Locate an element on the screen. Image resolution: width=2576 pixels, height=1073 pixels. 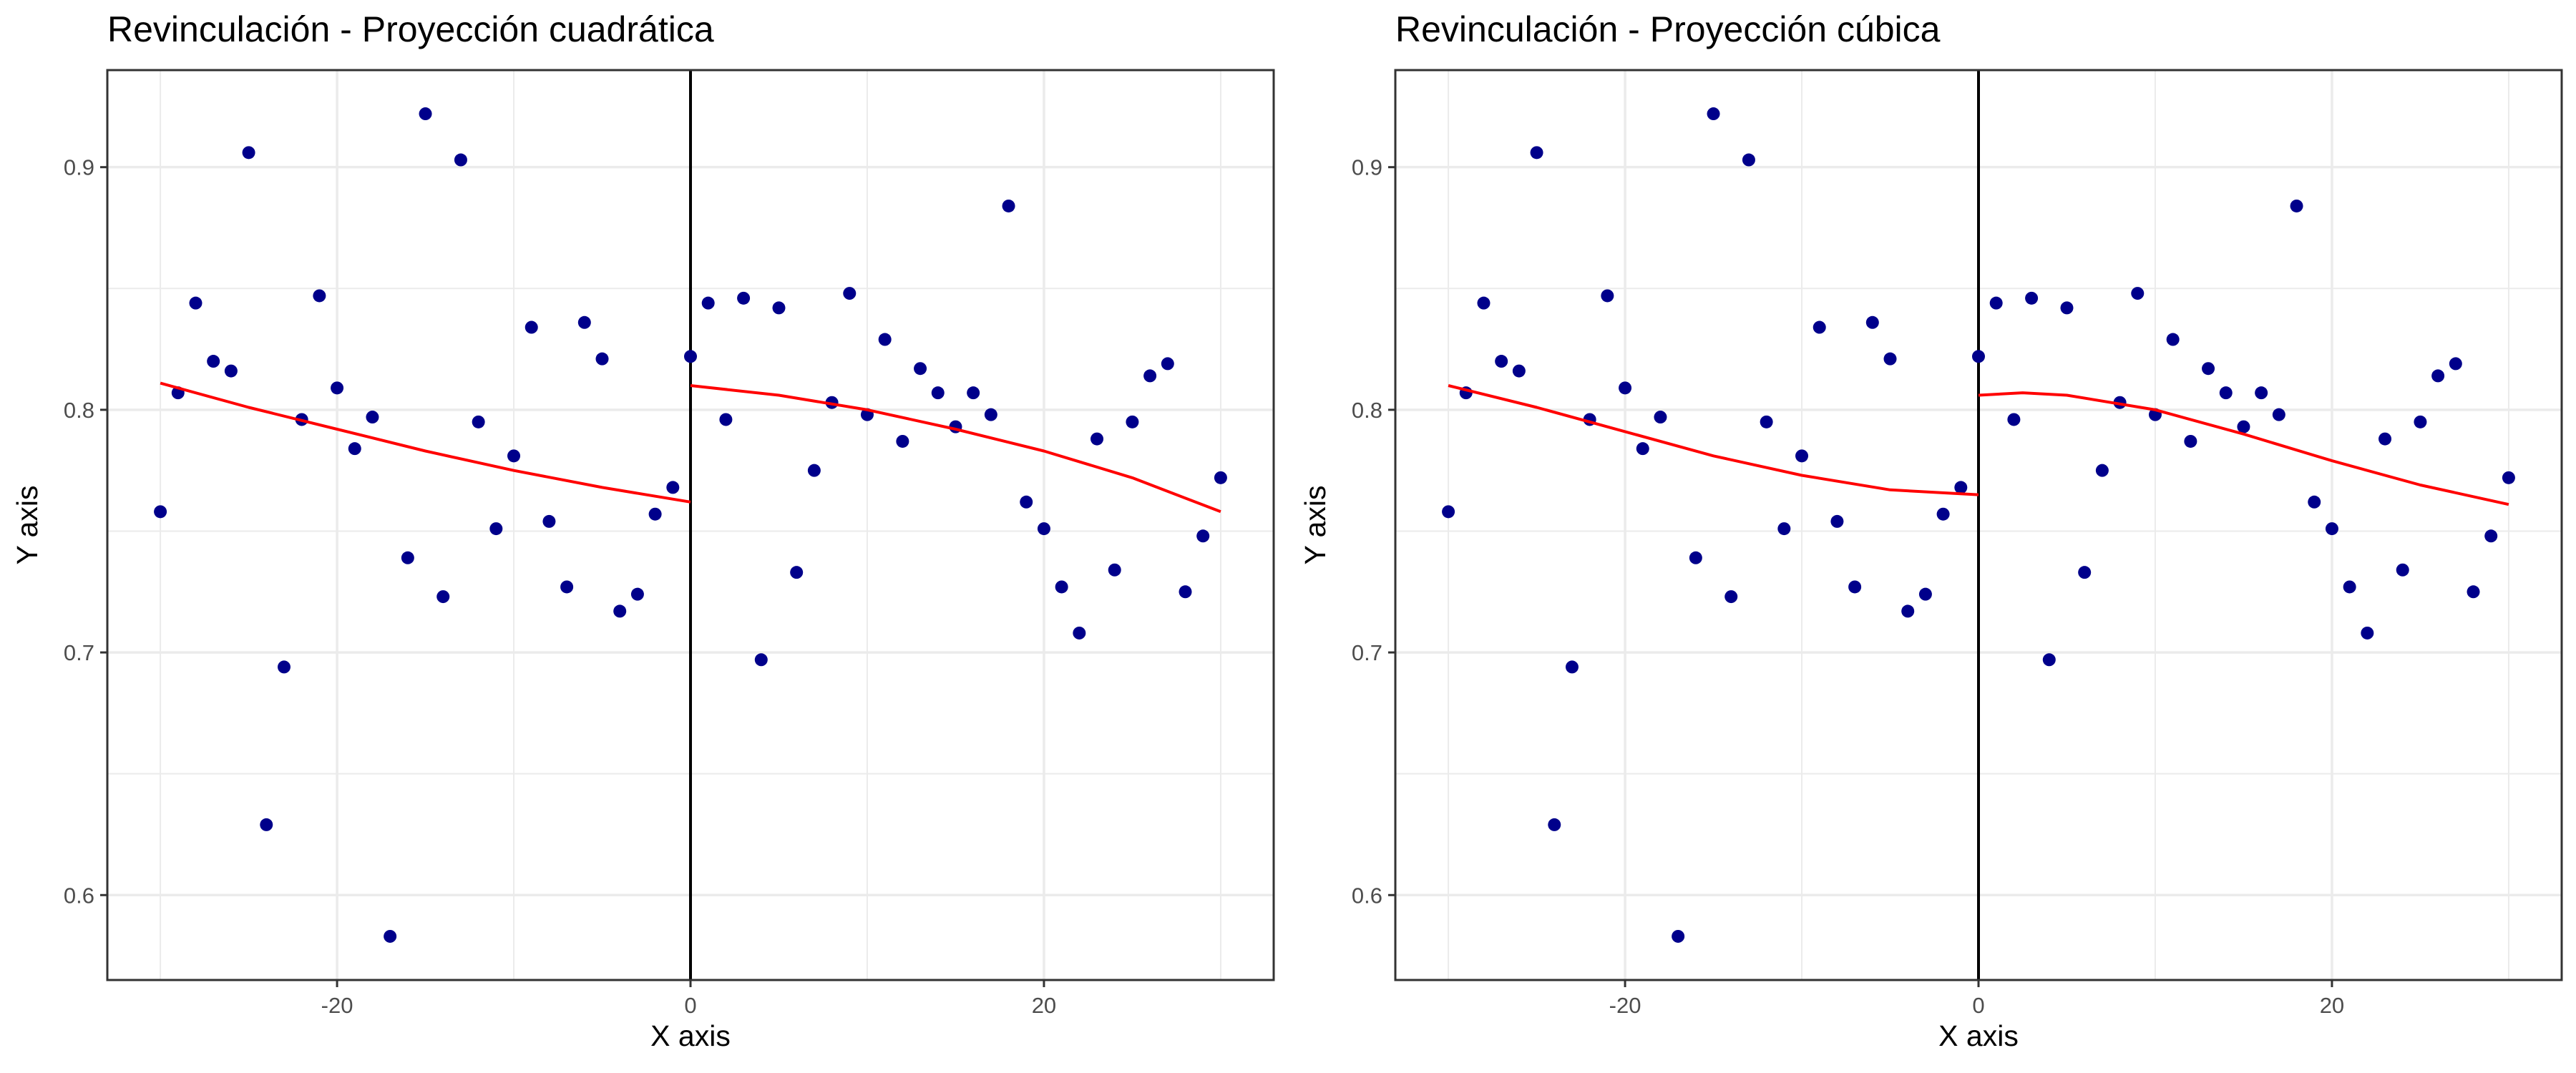
x-axis-label: X axis is located at coordinates (690, 1035).